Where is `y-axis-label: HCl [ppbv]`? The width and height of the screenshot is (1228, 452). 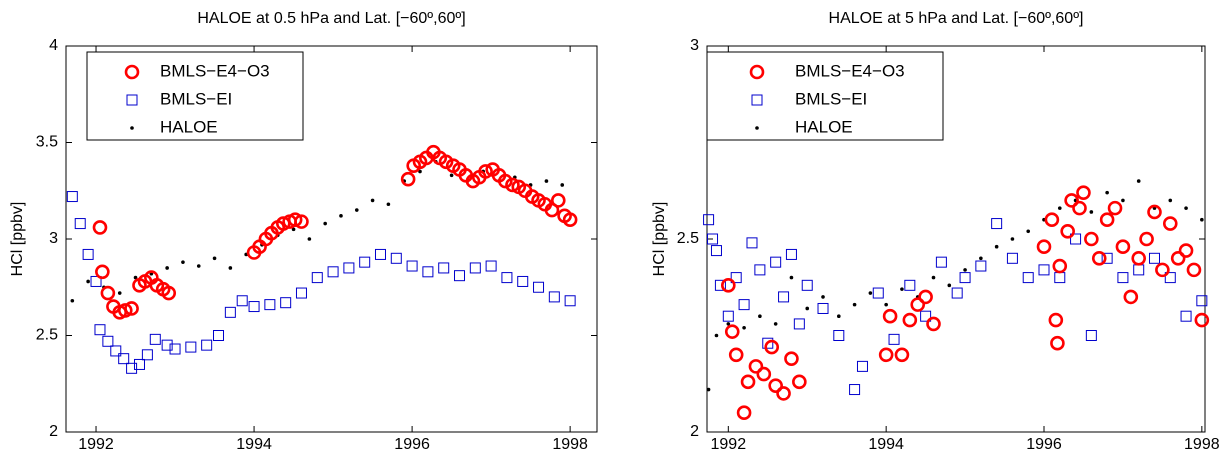 y-axis-label: HCl [ppbv] is located at coordinates (17, 239).